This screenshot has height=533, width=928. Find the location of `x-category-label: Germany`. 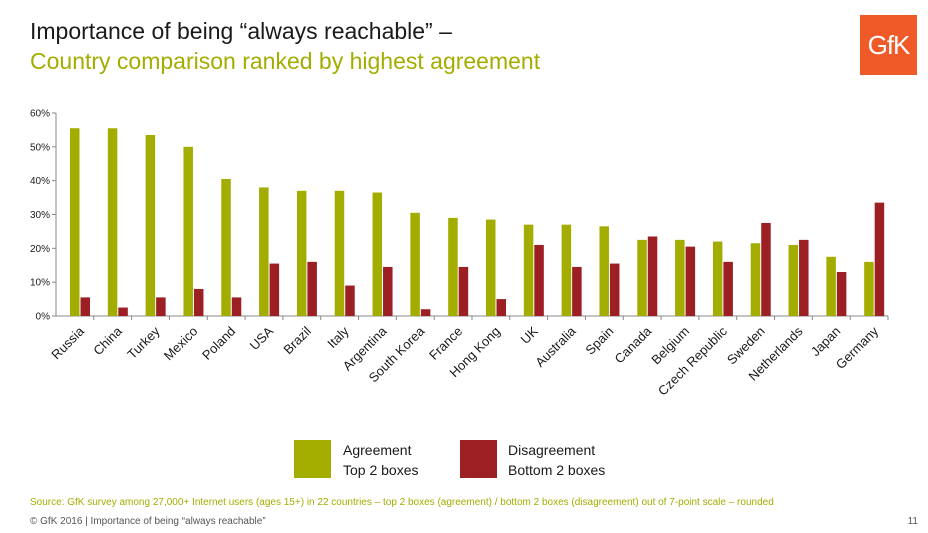

x-category-label: Germany is located at coordinates (857, 347).